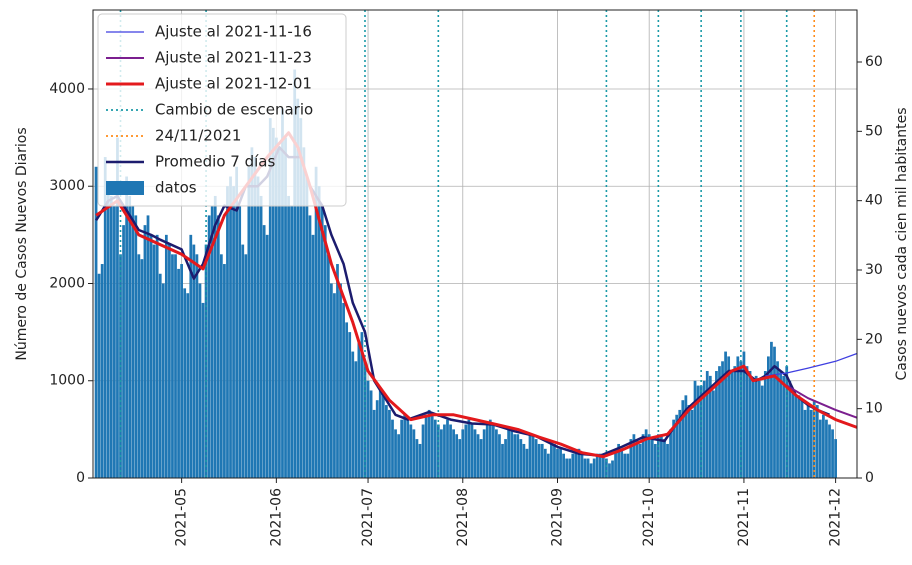 The width and height of the screenshot is (912, 565). What do you see at coordinates (176, 188) in the screenshot?
I see `legend-label: datos` at bounding box center [176, 188].